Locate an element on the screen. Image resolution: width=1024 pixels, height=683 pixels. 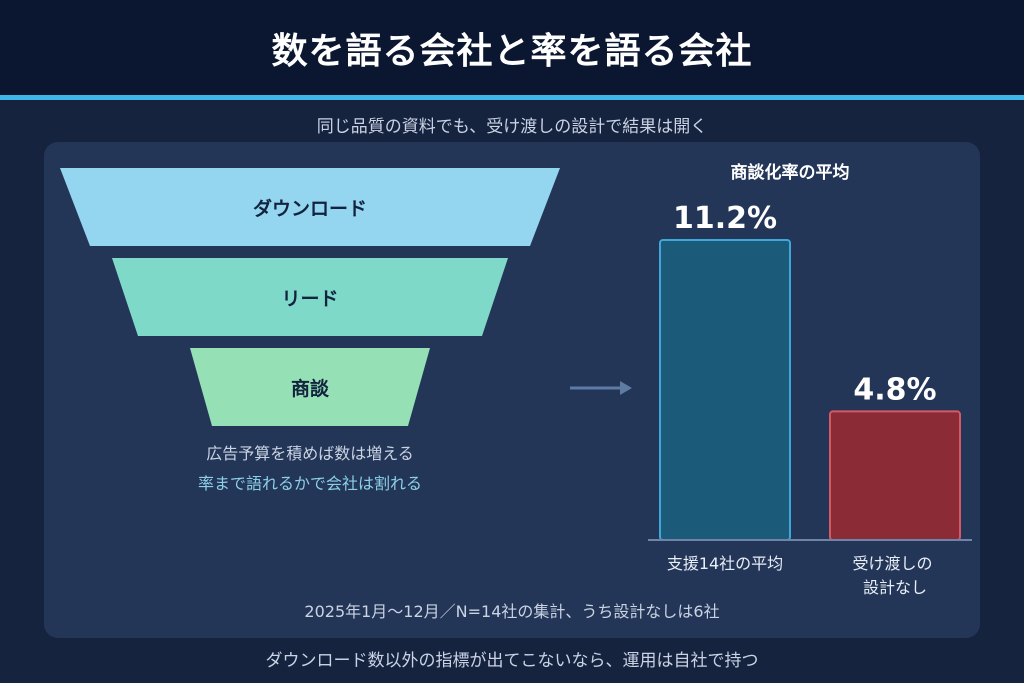
x-tick-label-1: 受け渡しの 設計なし is located at coordinates (894, 575).